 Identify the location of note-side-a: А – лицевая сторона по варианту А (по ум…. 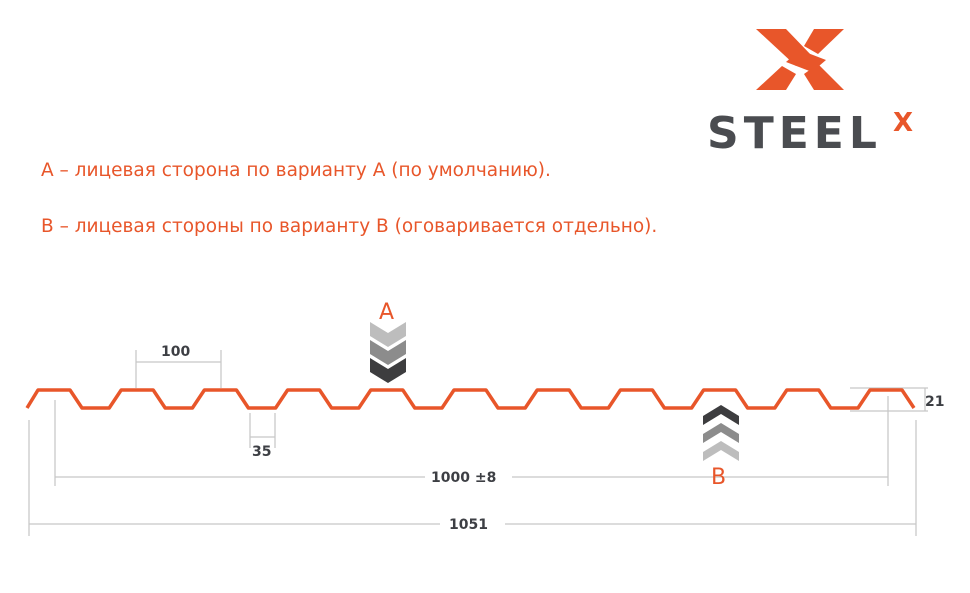
(296, 170).